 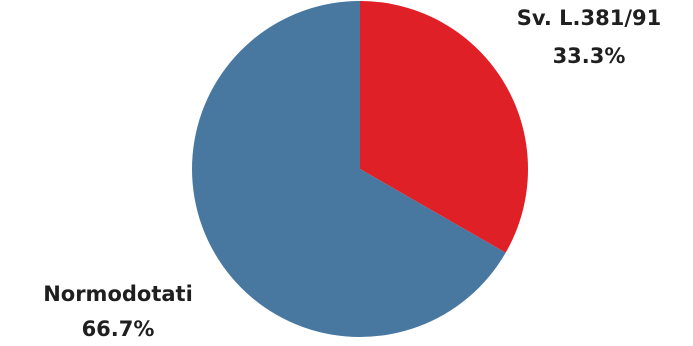 What do you see at coordinates (589, 18) in the screenshot?
I see `slice-label-sv-l38191-name: Sv. L.381/91` at bounding box center [589, 18].